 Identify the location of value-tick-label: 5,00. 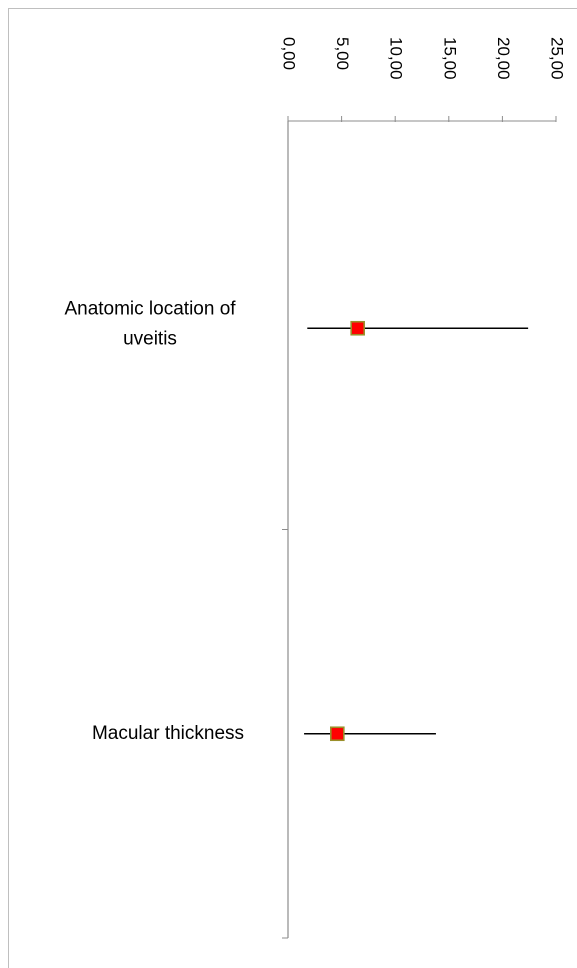
(342, 53).